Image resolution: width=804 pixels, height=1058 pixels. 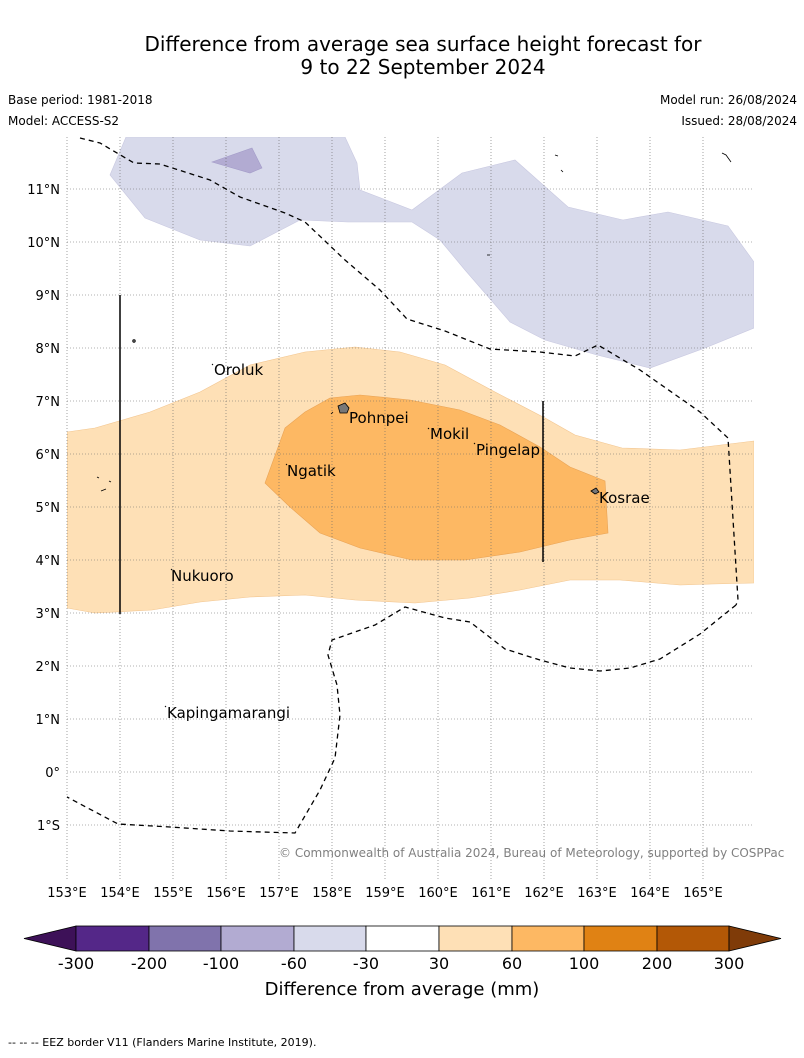 What do you see at coordinates (165, 706) in the screenshot?
I see `marker-kapingamarangi` at bounding box center [165, 706].